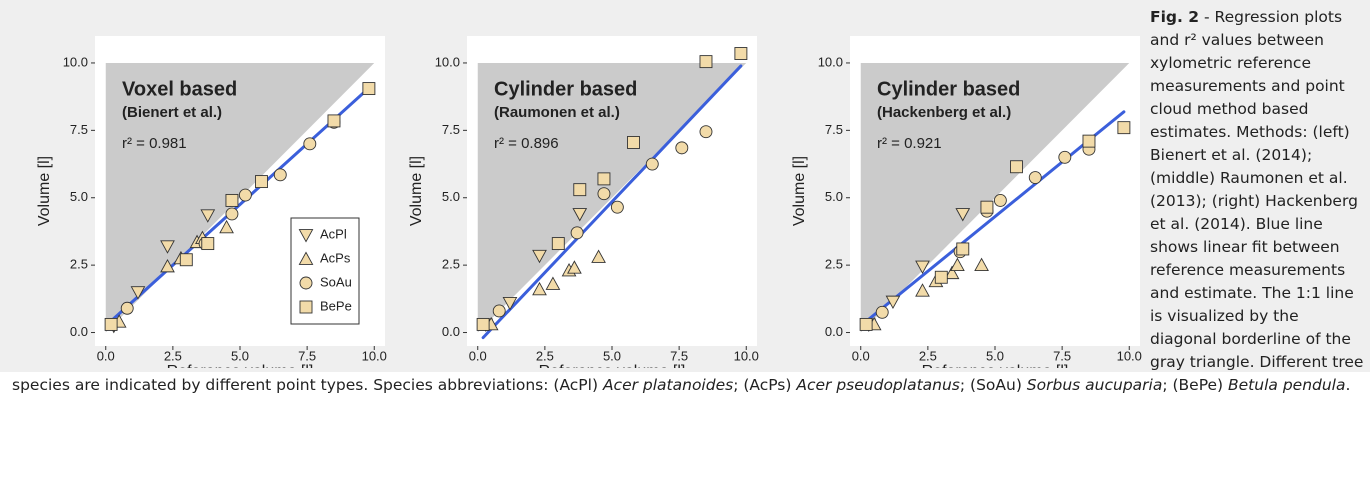 The image size is (1370, 495). What do you see at coordinates (557, 112) in the screenshot?
I see `panel-subtitle: (Raumonen et al.)` at bounding box center [557, 112].